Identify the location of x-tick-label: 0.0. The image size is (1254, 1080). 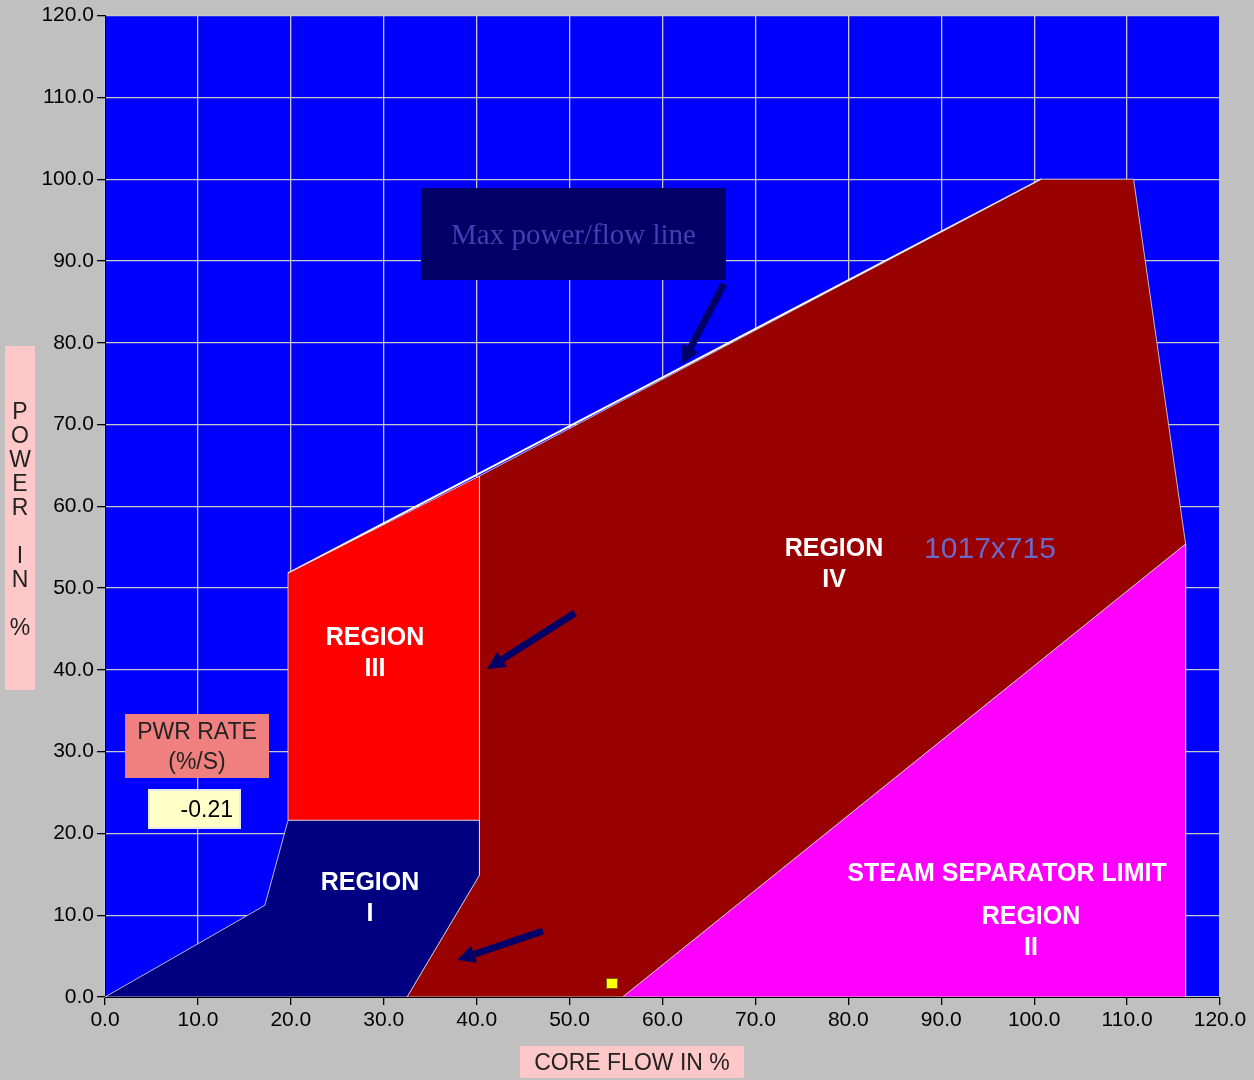
(105, 1019).